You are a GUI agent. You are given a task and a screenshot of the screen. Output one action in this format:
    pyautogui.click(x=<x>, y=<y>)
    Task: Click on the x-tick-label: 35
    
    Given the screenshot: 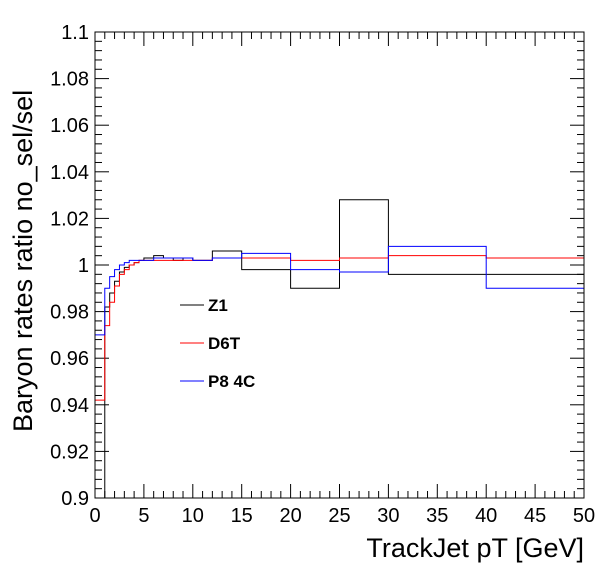 What is the action you would take?
    pyautogui.click(x=437, y=516)
    